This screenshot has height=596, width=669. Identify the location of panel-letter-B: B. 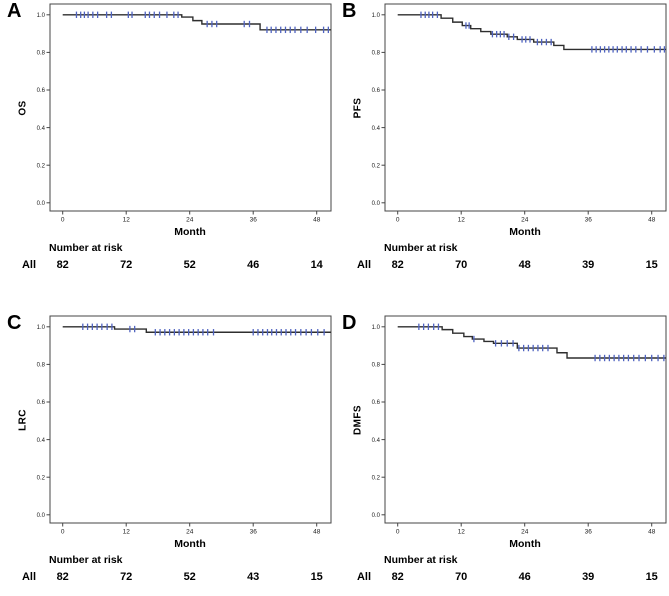
(349, 11).